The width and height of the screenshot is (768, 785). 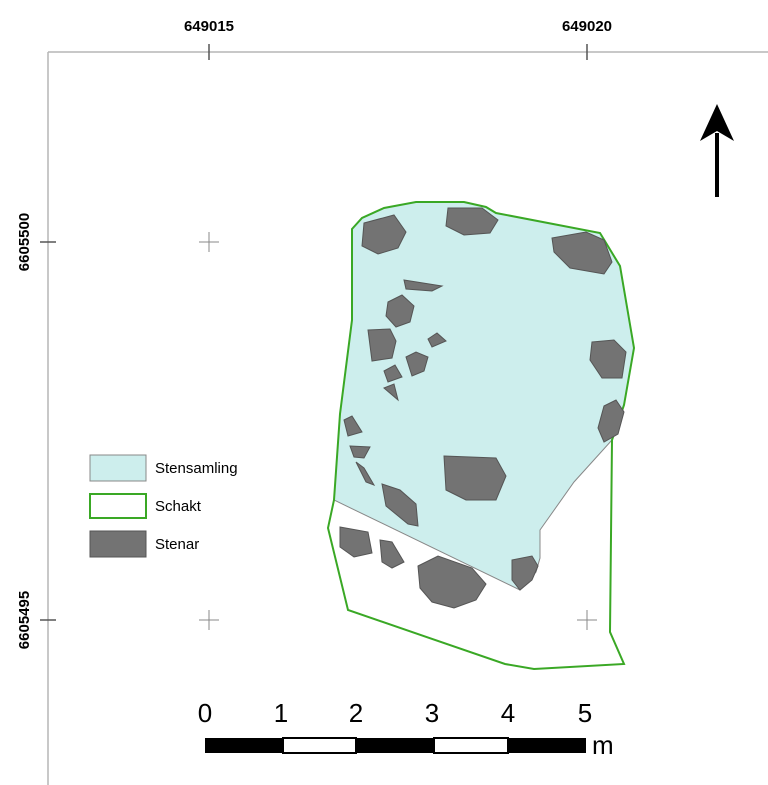 What do you see at coordinates (177, 544) in the screenshot?
I see `legend-label-stenar: Stenar` at bounding box center [177, 544].